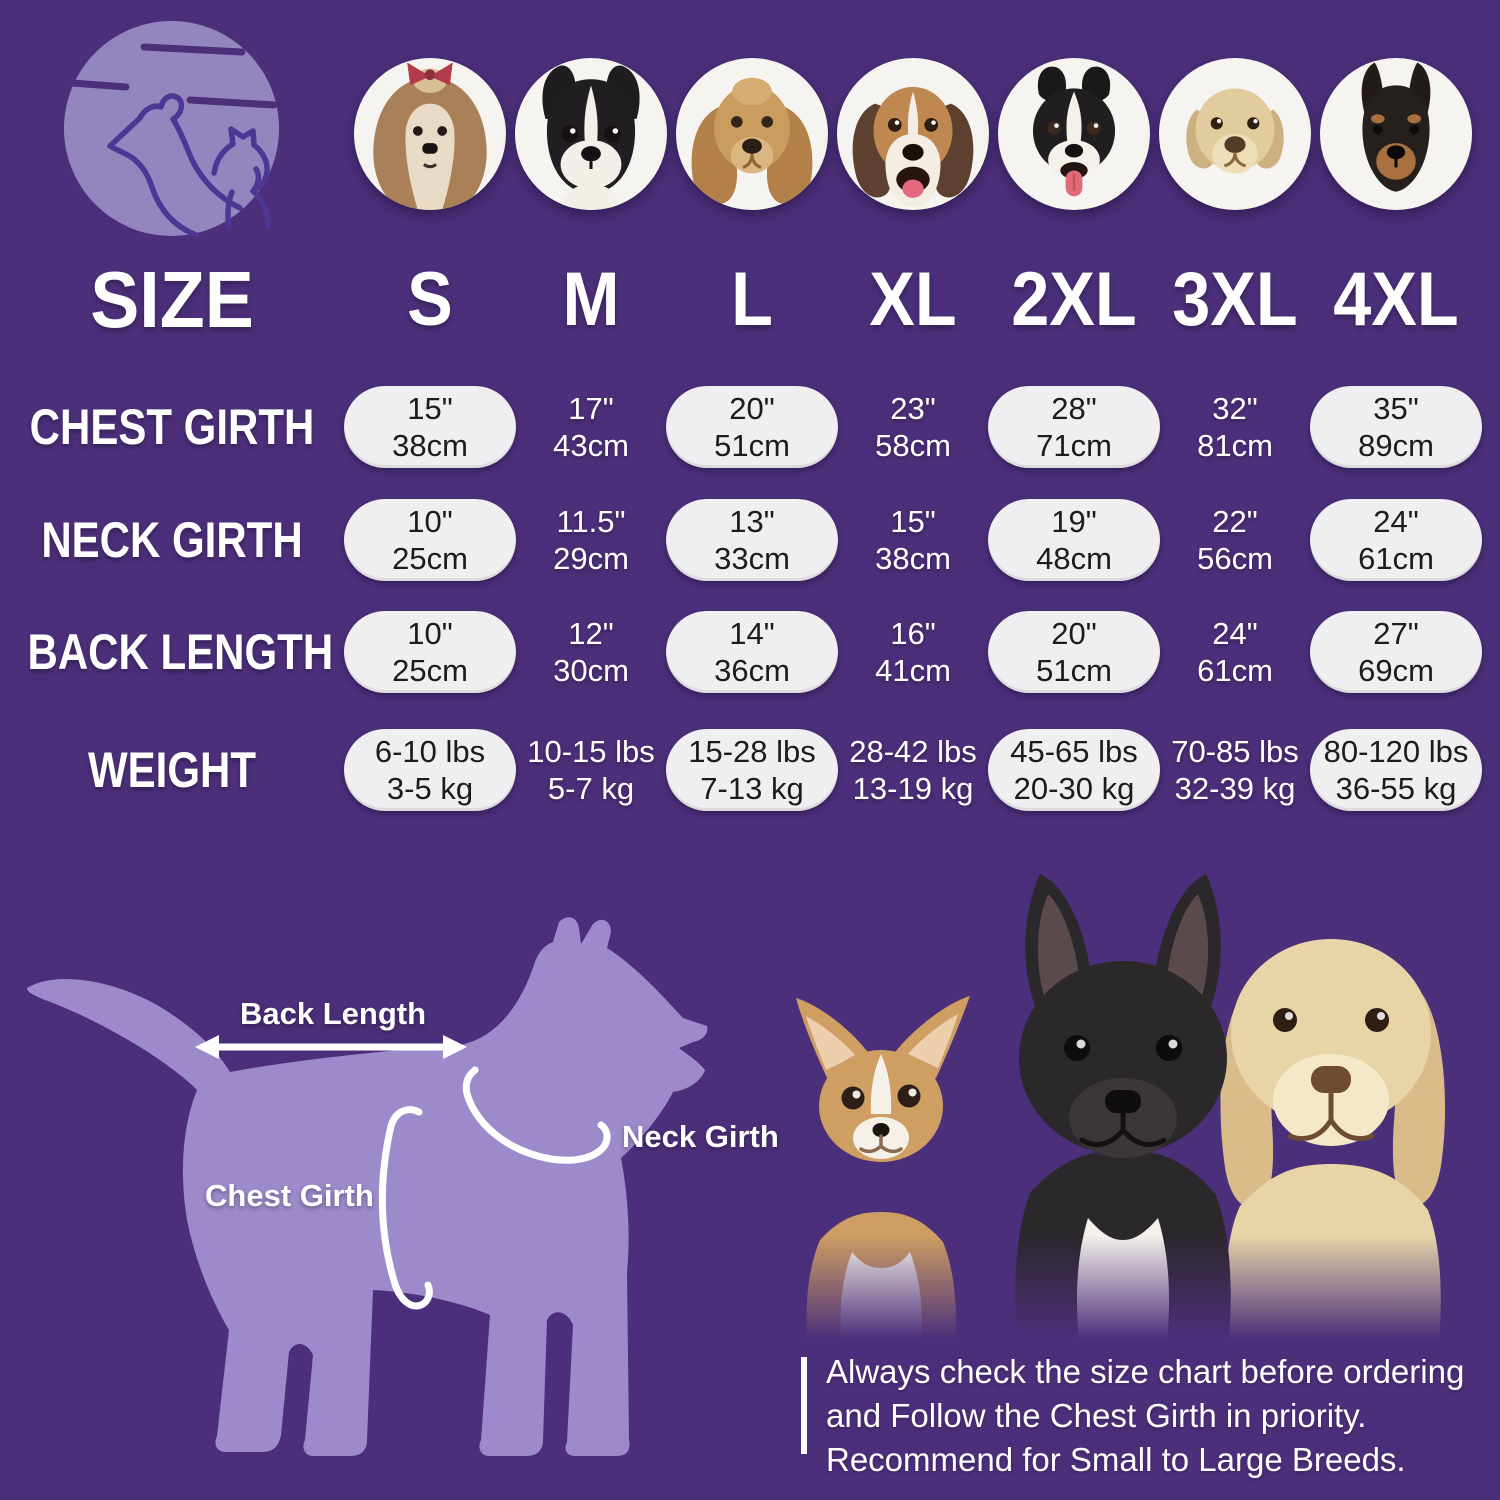 This screenshot has width=1500, height=1500. Describe the element at coordinates (1096, 1415) in the screenshot. I see `note-line: and Follow the Chest Girth in priority.` at that location.